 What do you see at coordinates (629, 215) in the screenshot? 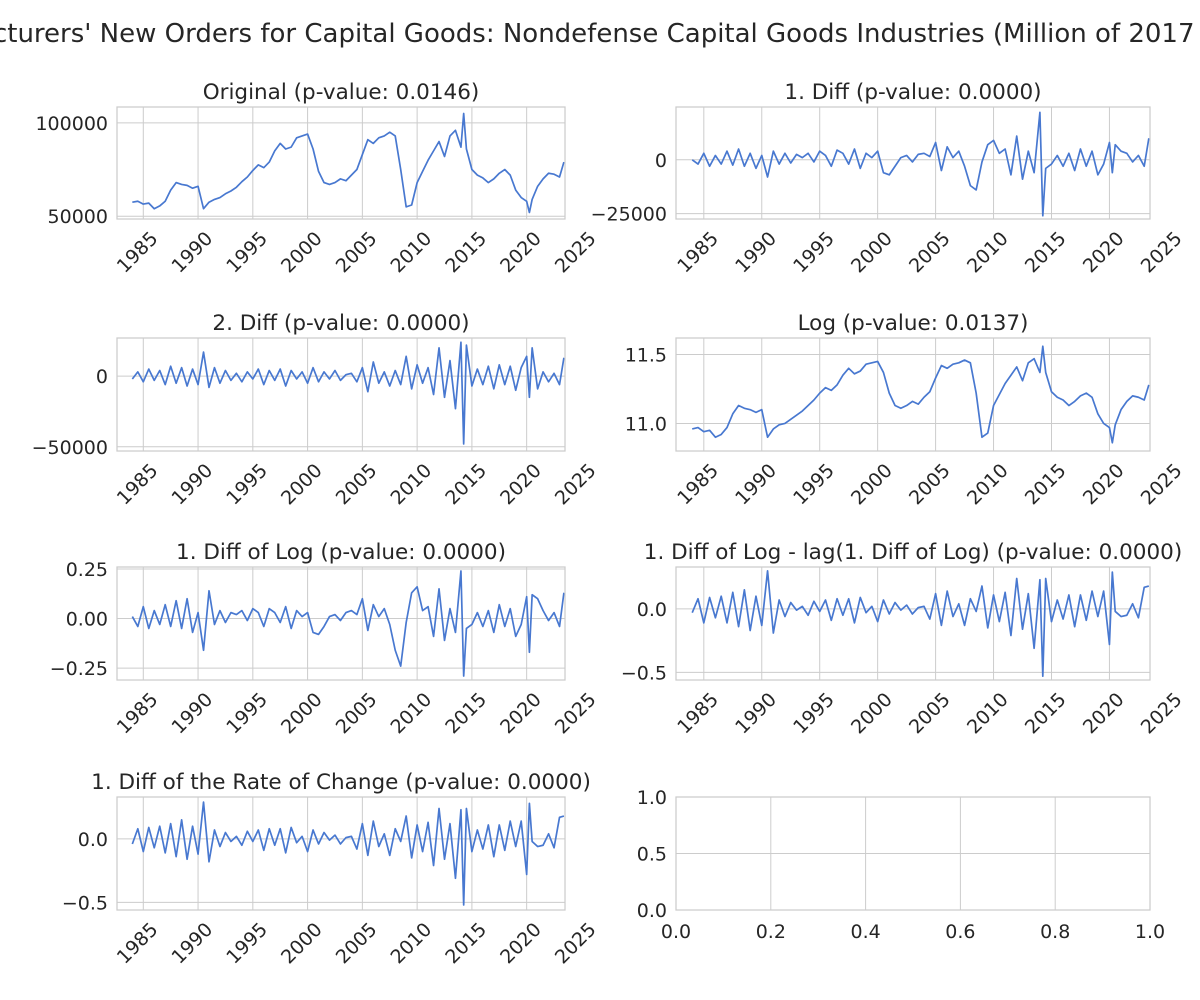
I see `y-tick-label: −25000` at bounding box center [629, 215].